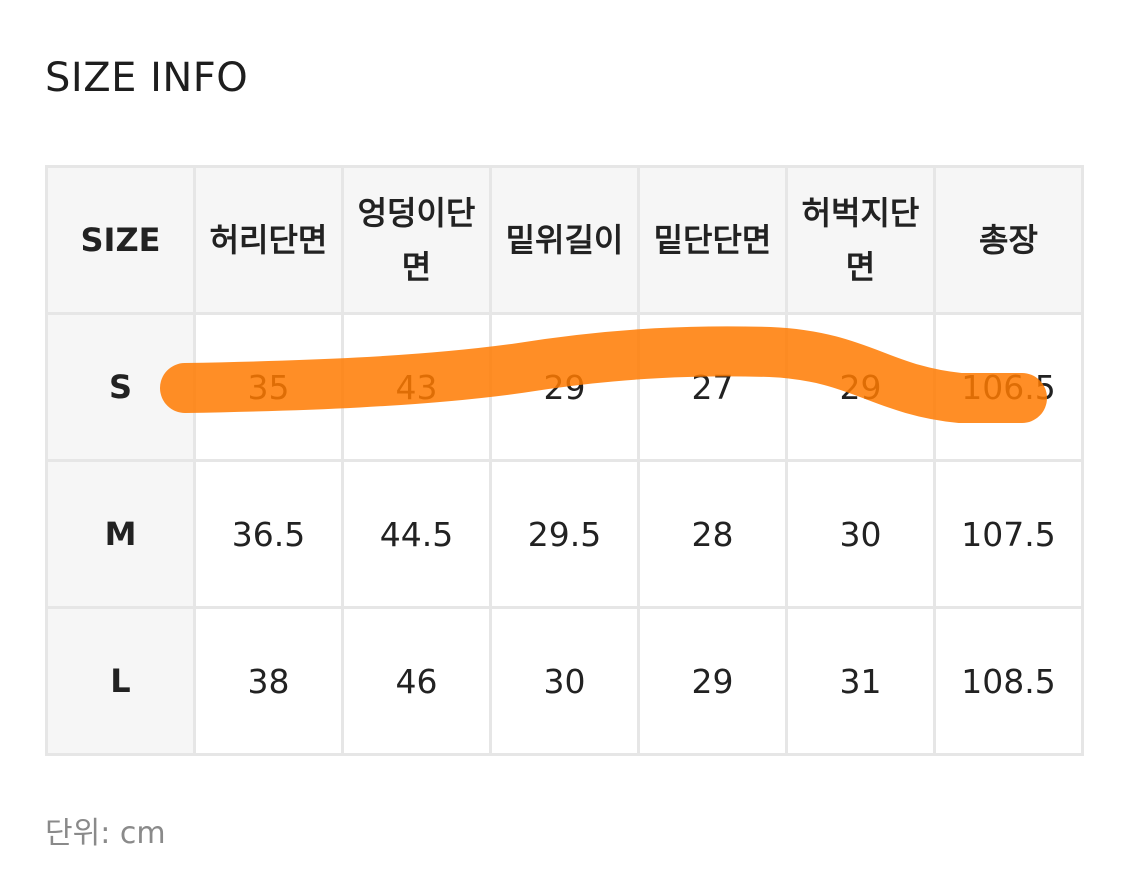 The width and height of the screenshot is (1125, 893). What do you see at coordinates (416, 681) in the screenshot?
I see `table-cell: 46` at bounding box center [416, 681].